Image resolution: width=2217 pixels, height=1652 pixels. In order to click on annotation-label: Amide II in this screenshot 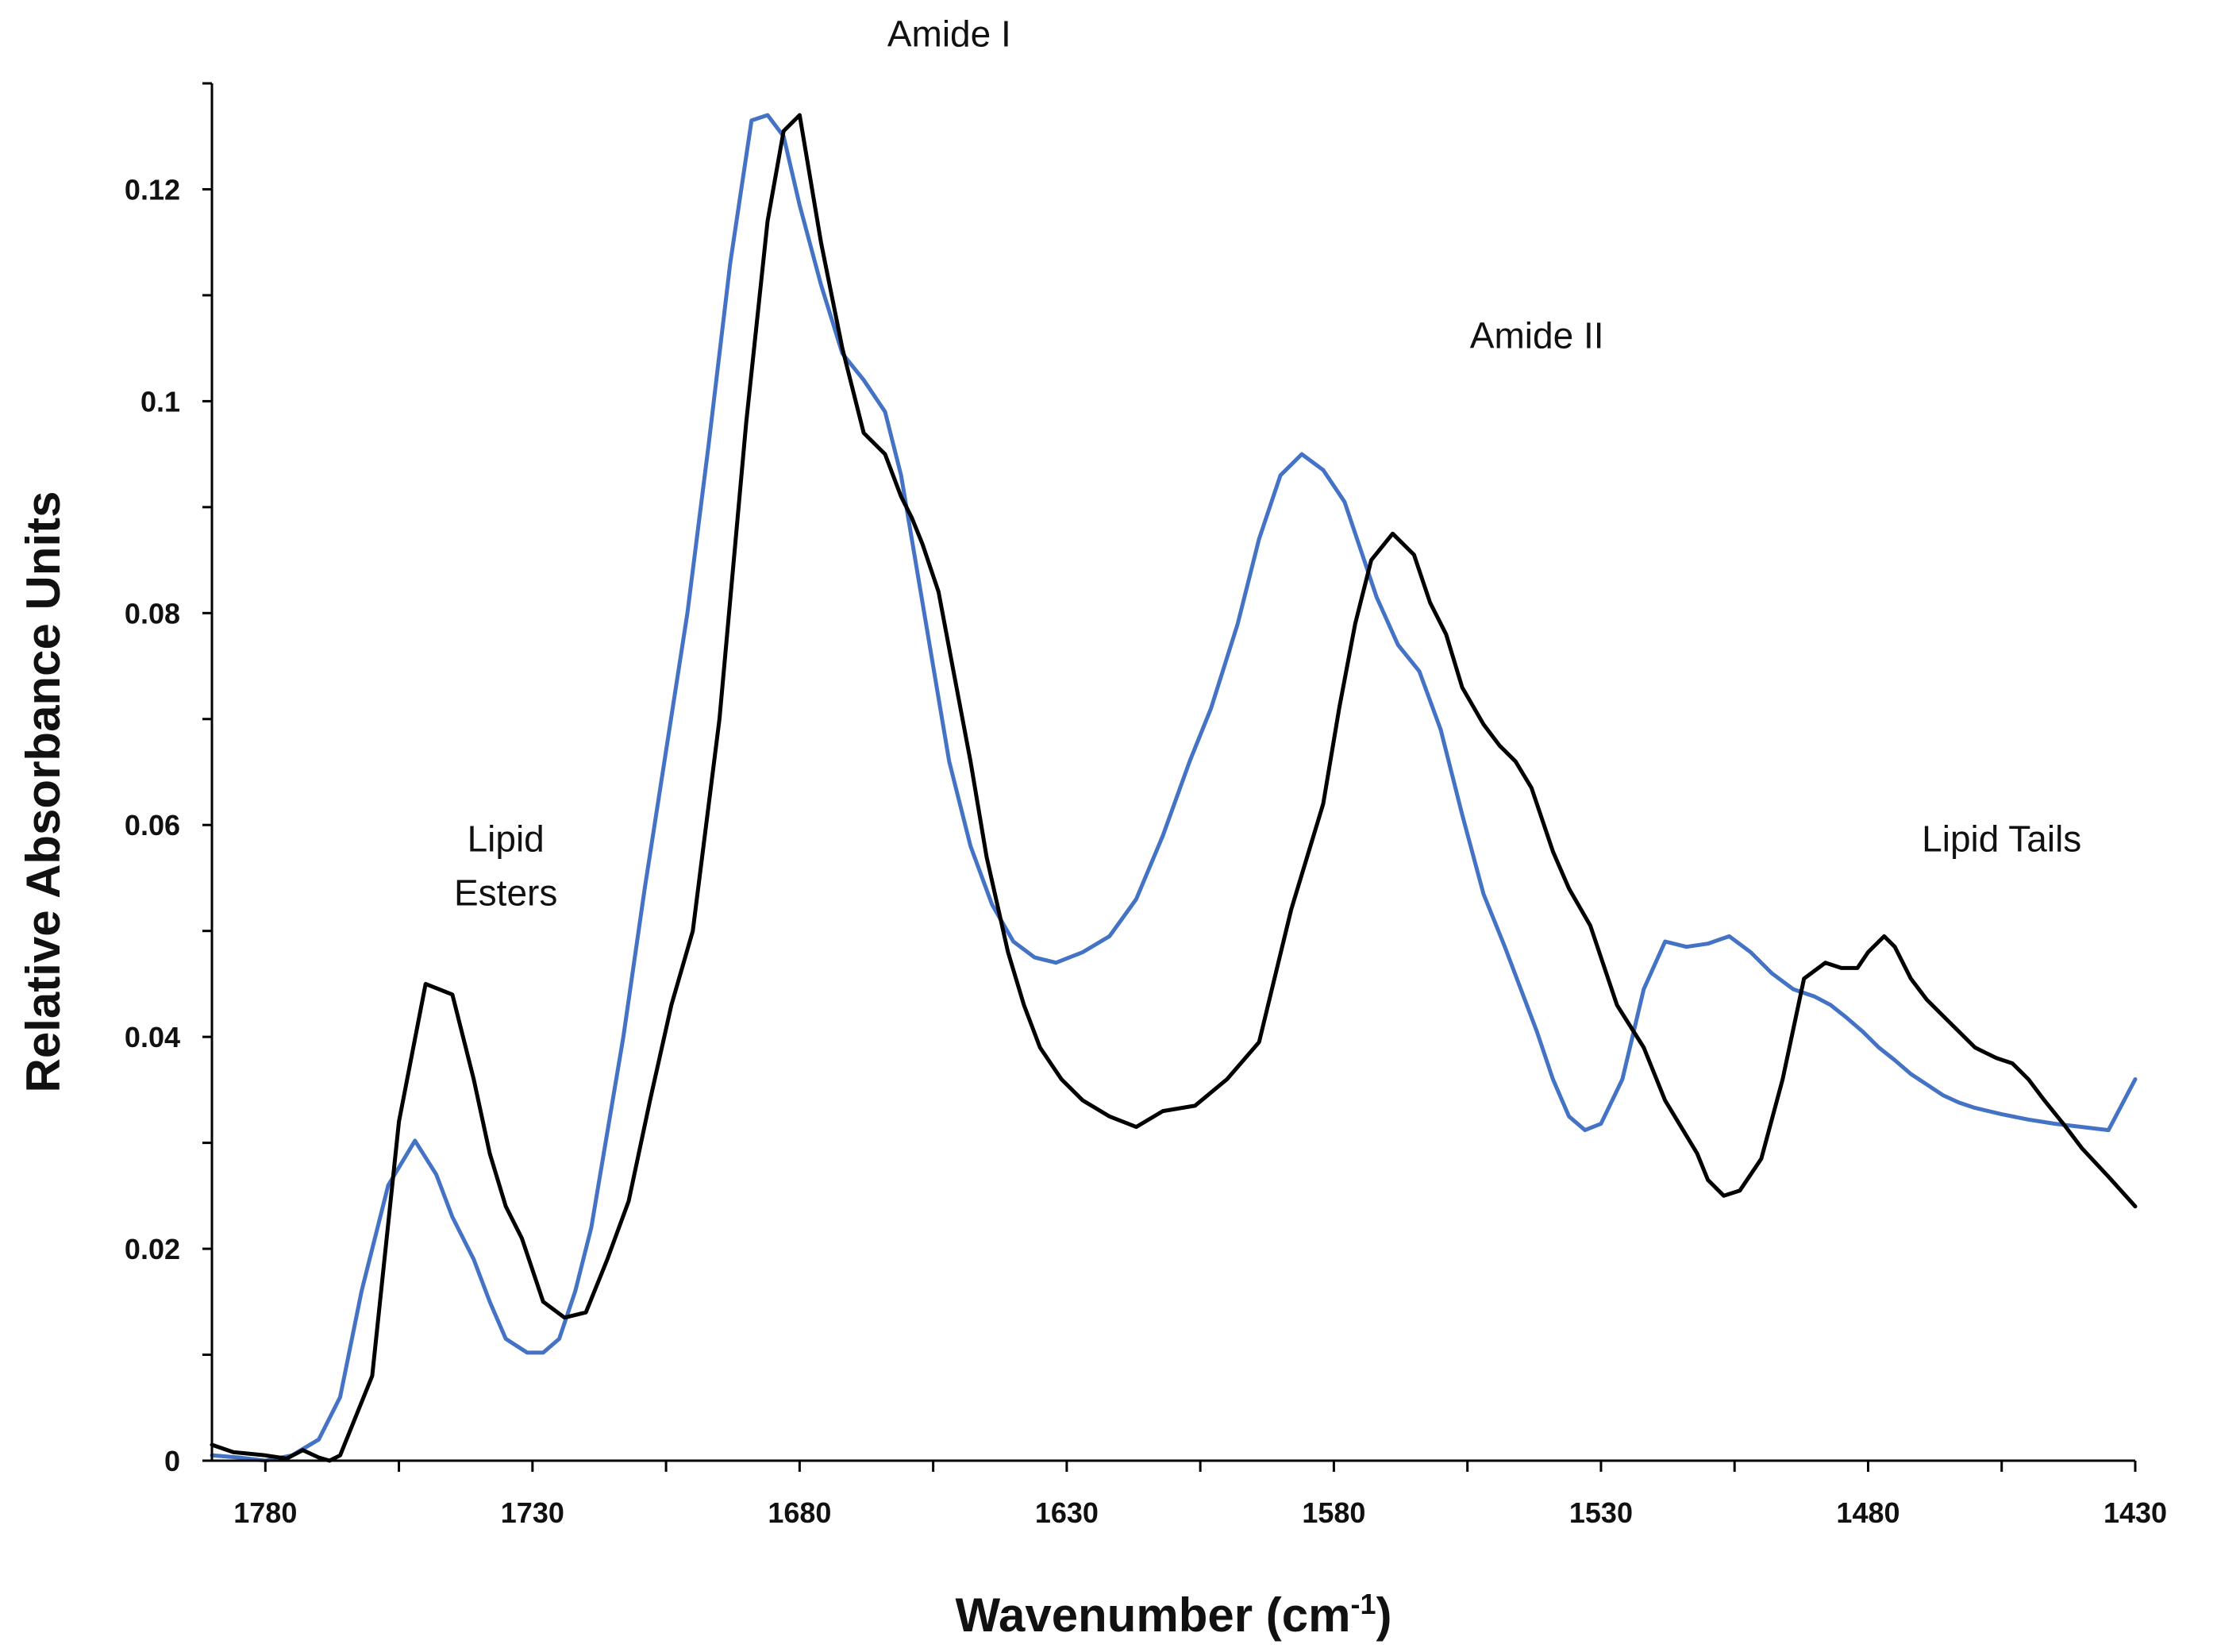, I will do `click(1537, 335)`.